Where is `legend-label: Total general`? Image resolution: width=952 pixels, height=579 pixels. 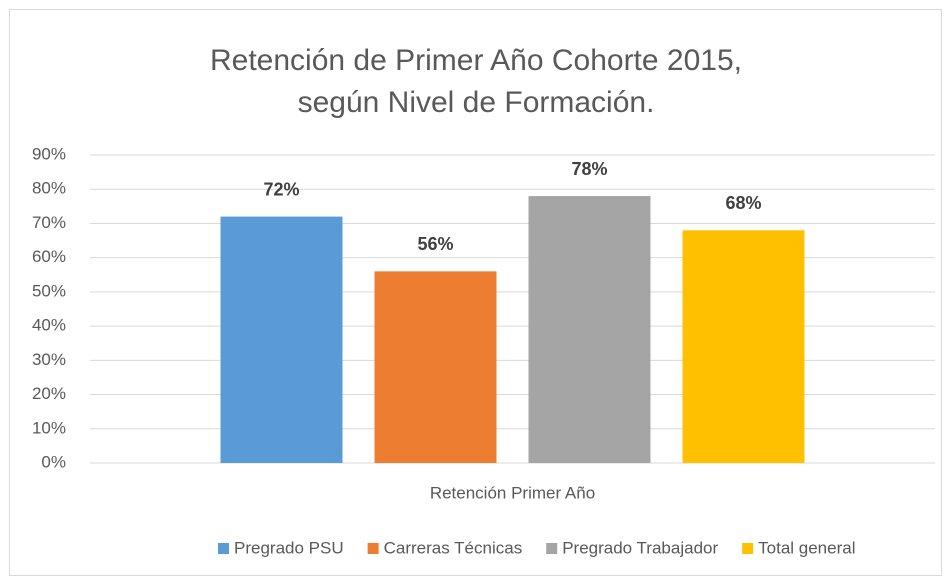 legend-label: Total general is located at coordinates (806, 547).